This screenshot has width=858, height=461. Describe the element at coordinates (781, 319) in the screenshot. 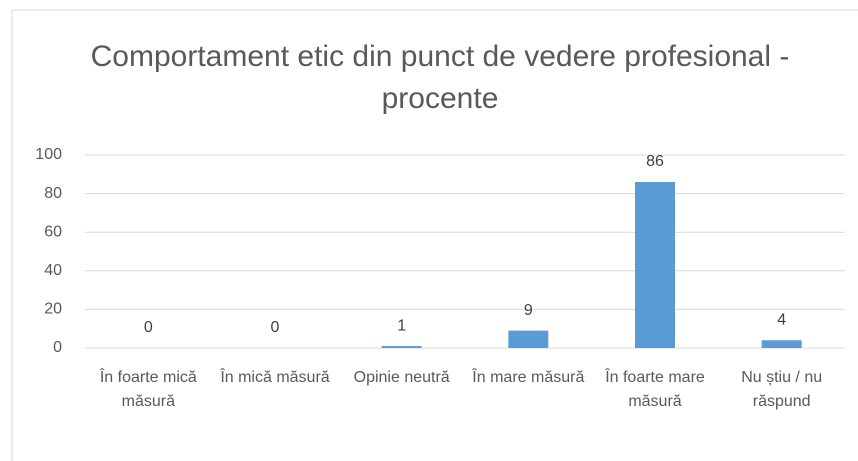

I see `data-label: 4` at that location.